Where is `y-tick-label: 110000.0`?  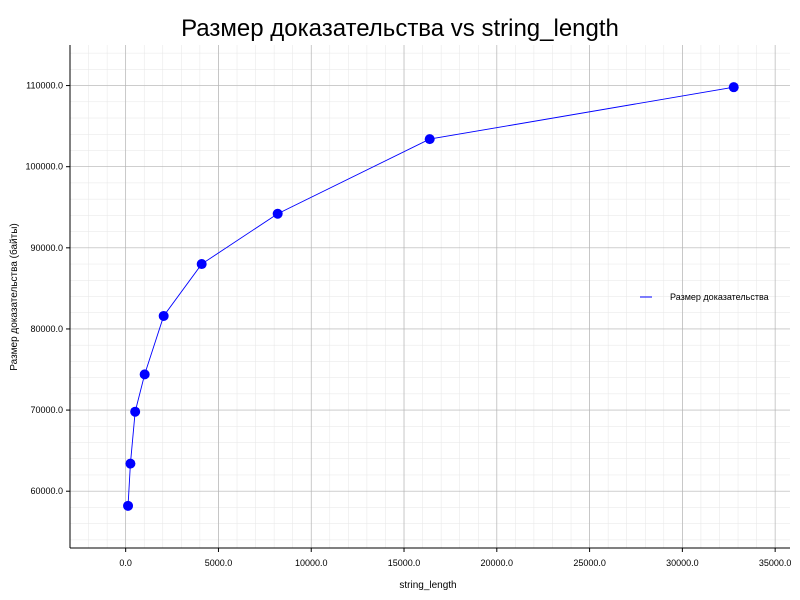 y-tick-label: 110000.0 is located at coordinates (44, 86).